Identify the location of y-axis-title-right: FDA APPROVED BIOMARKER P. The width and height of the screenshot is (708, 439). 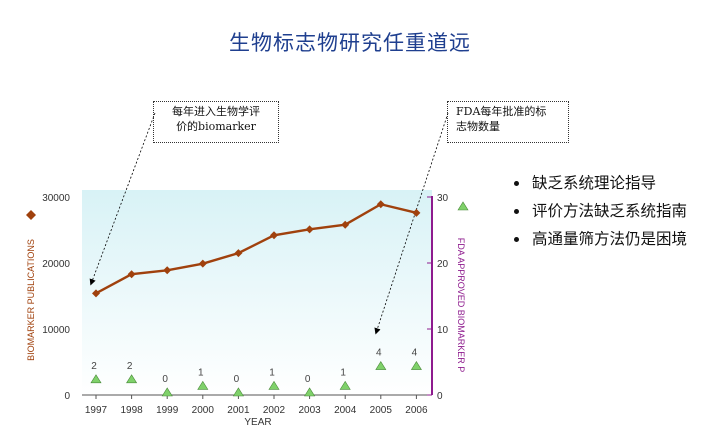
(461, 305).